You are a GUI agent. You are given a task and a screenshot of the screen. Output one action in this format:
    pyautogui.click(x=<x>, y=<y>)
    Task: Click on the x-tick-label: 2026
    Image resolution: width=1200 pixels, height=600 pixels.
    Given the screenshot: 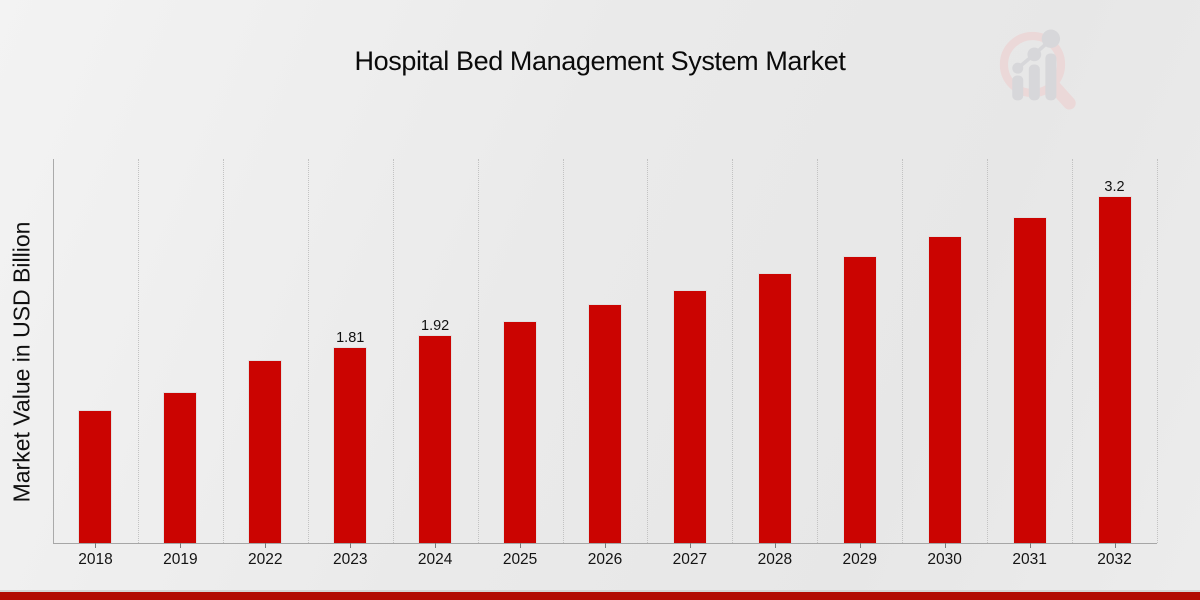 What is the action you would take?
    pyautogui.click(x=605, y=559)
    